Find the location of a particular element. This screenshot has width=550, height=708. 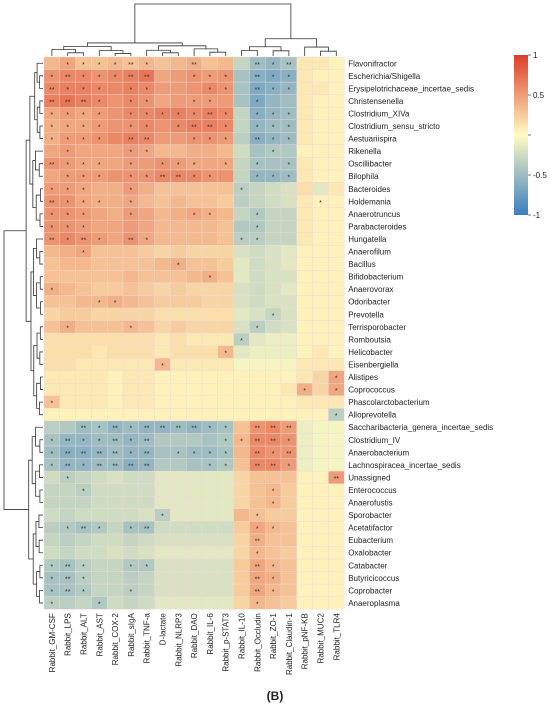

column-label: Rabbit_AST is located at coordinates (99, 634).